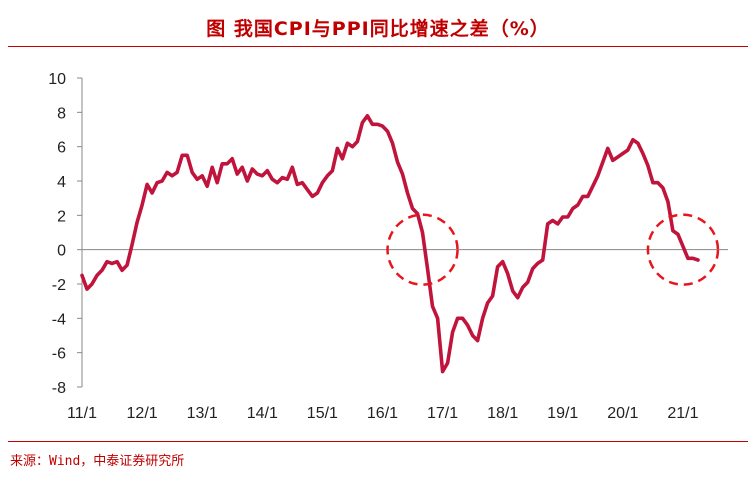 The image size is (756, 477). I want to click on x-tick-label: 16/1, so click(382, 413).